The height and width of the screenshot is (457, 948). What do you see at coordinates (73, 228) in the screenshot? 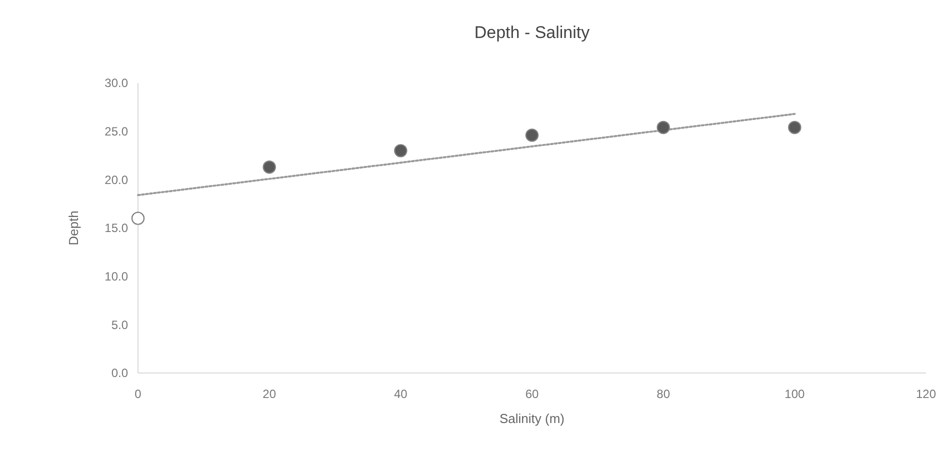
I see `y-axis-title: Depth` at bounding box center [73, 228].